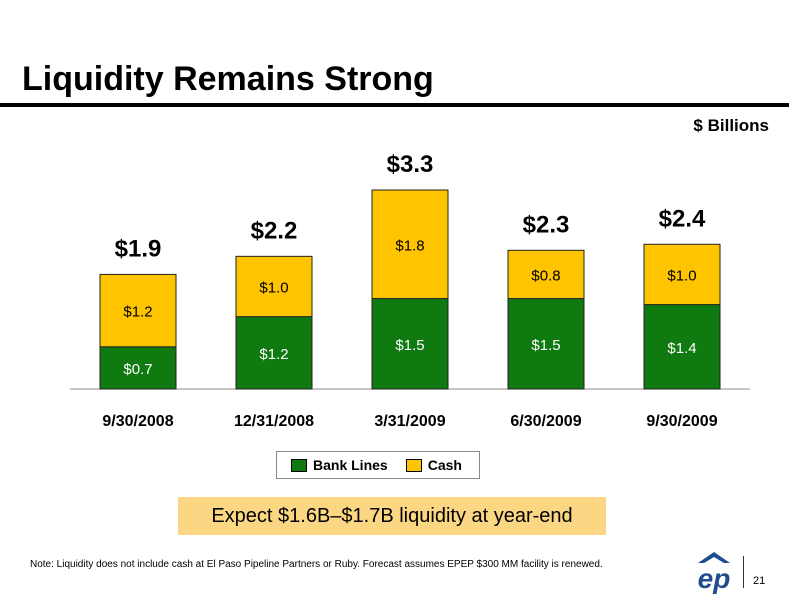 This screenshot has width=789, height=600. Describe the element at coordinates (274, 230) in the screenshot. I see `total-label-1: $2.2` at that location.